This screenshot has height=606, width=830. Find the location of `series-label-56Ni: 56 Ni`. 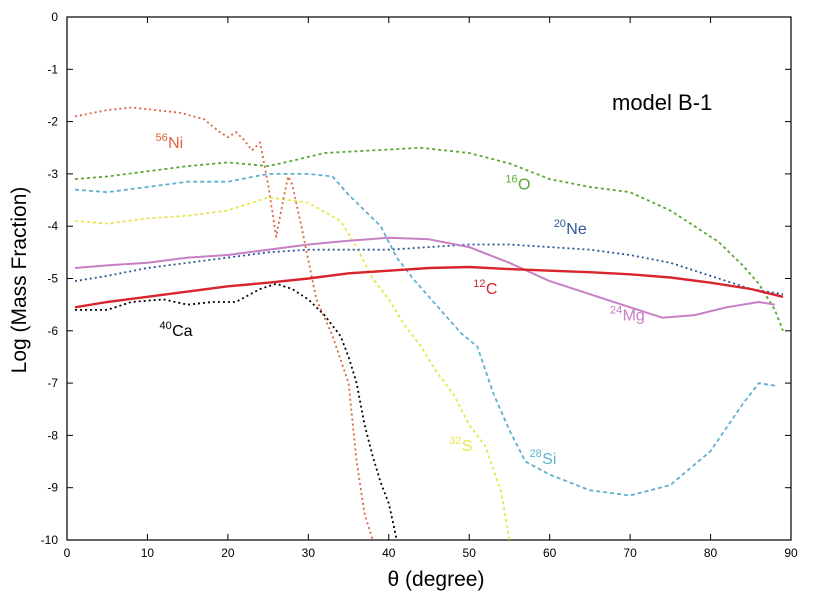

series-label-56Ni: 56 Ni is located at coordinates (169, 142).